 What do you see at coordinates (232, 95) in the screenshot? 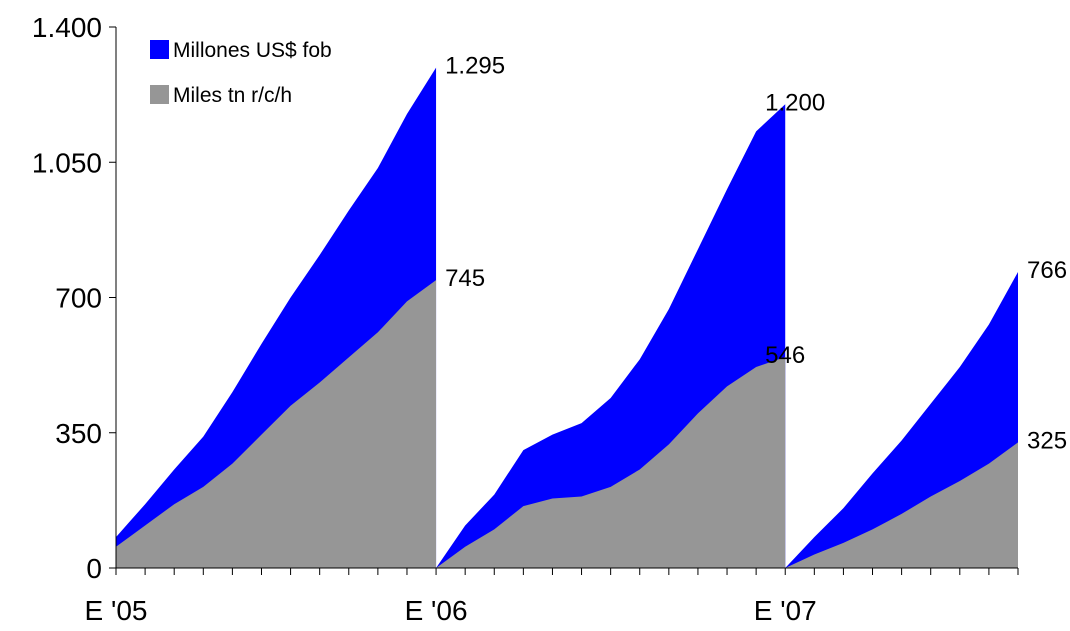
I see `legend-label: Miles tn r/c/h` at bounding box center [232, 95].